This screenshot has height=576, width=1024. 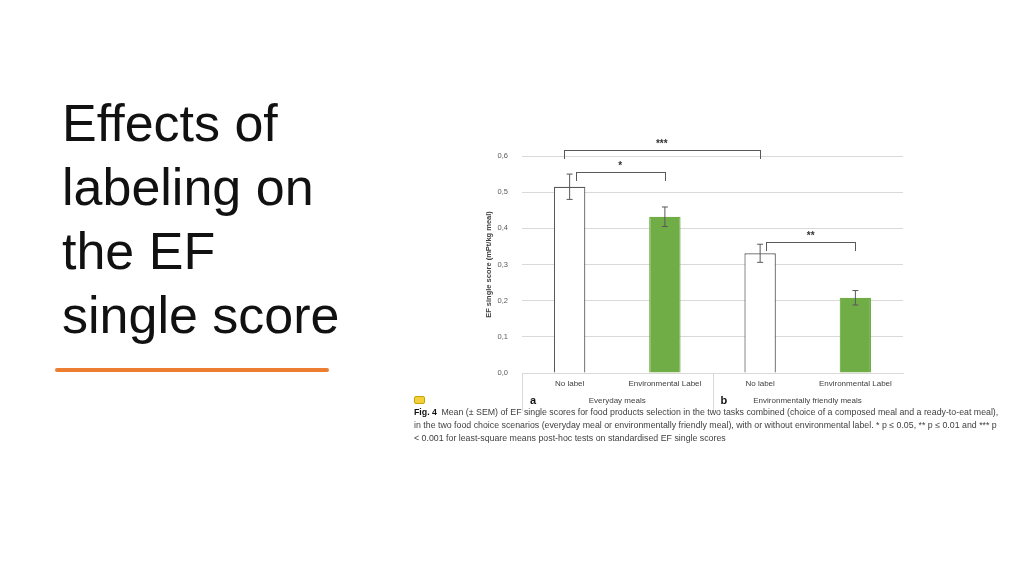 I want to click on text: Environmentally friendly meals, so click(x=807, y=400).